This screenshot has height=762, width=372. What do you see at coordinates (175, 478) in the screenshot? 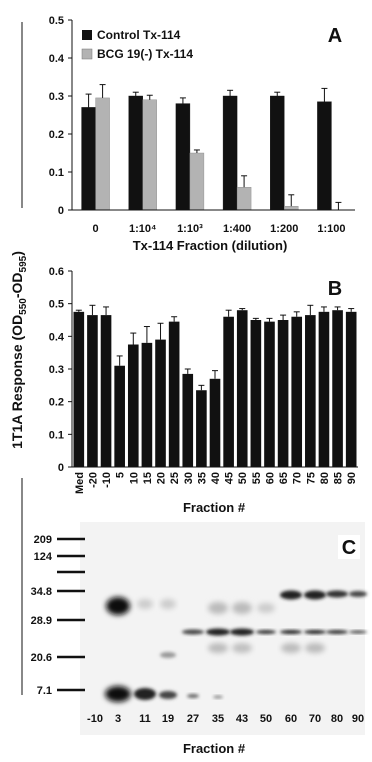
I see `panel-b-xtick-label: 25` at bounding box center [175, 478].